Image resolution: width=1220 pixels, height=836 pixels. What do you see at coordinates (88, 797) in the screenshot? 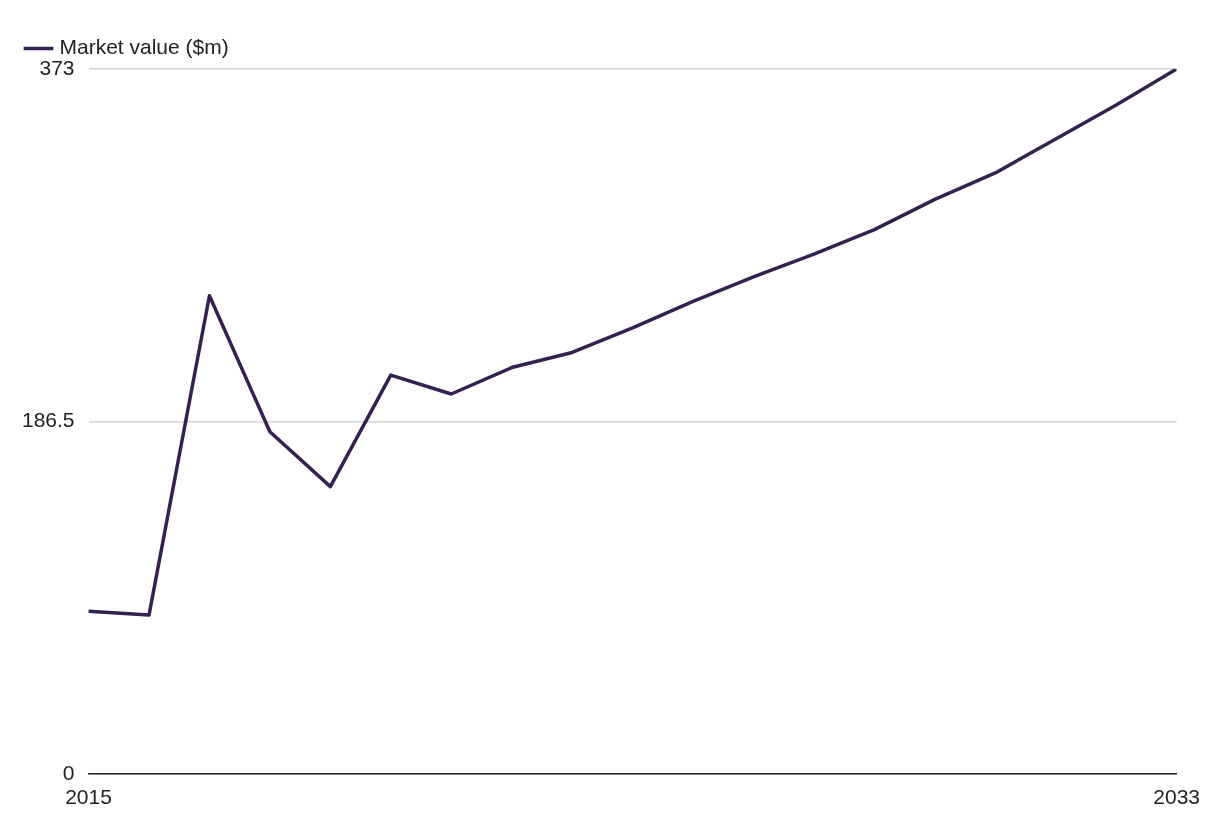
I see `x-tick-label: 2015` at bounding box center [88, 797].